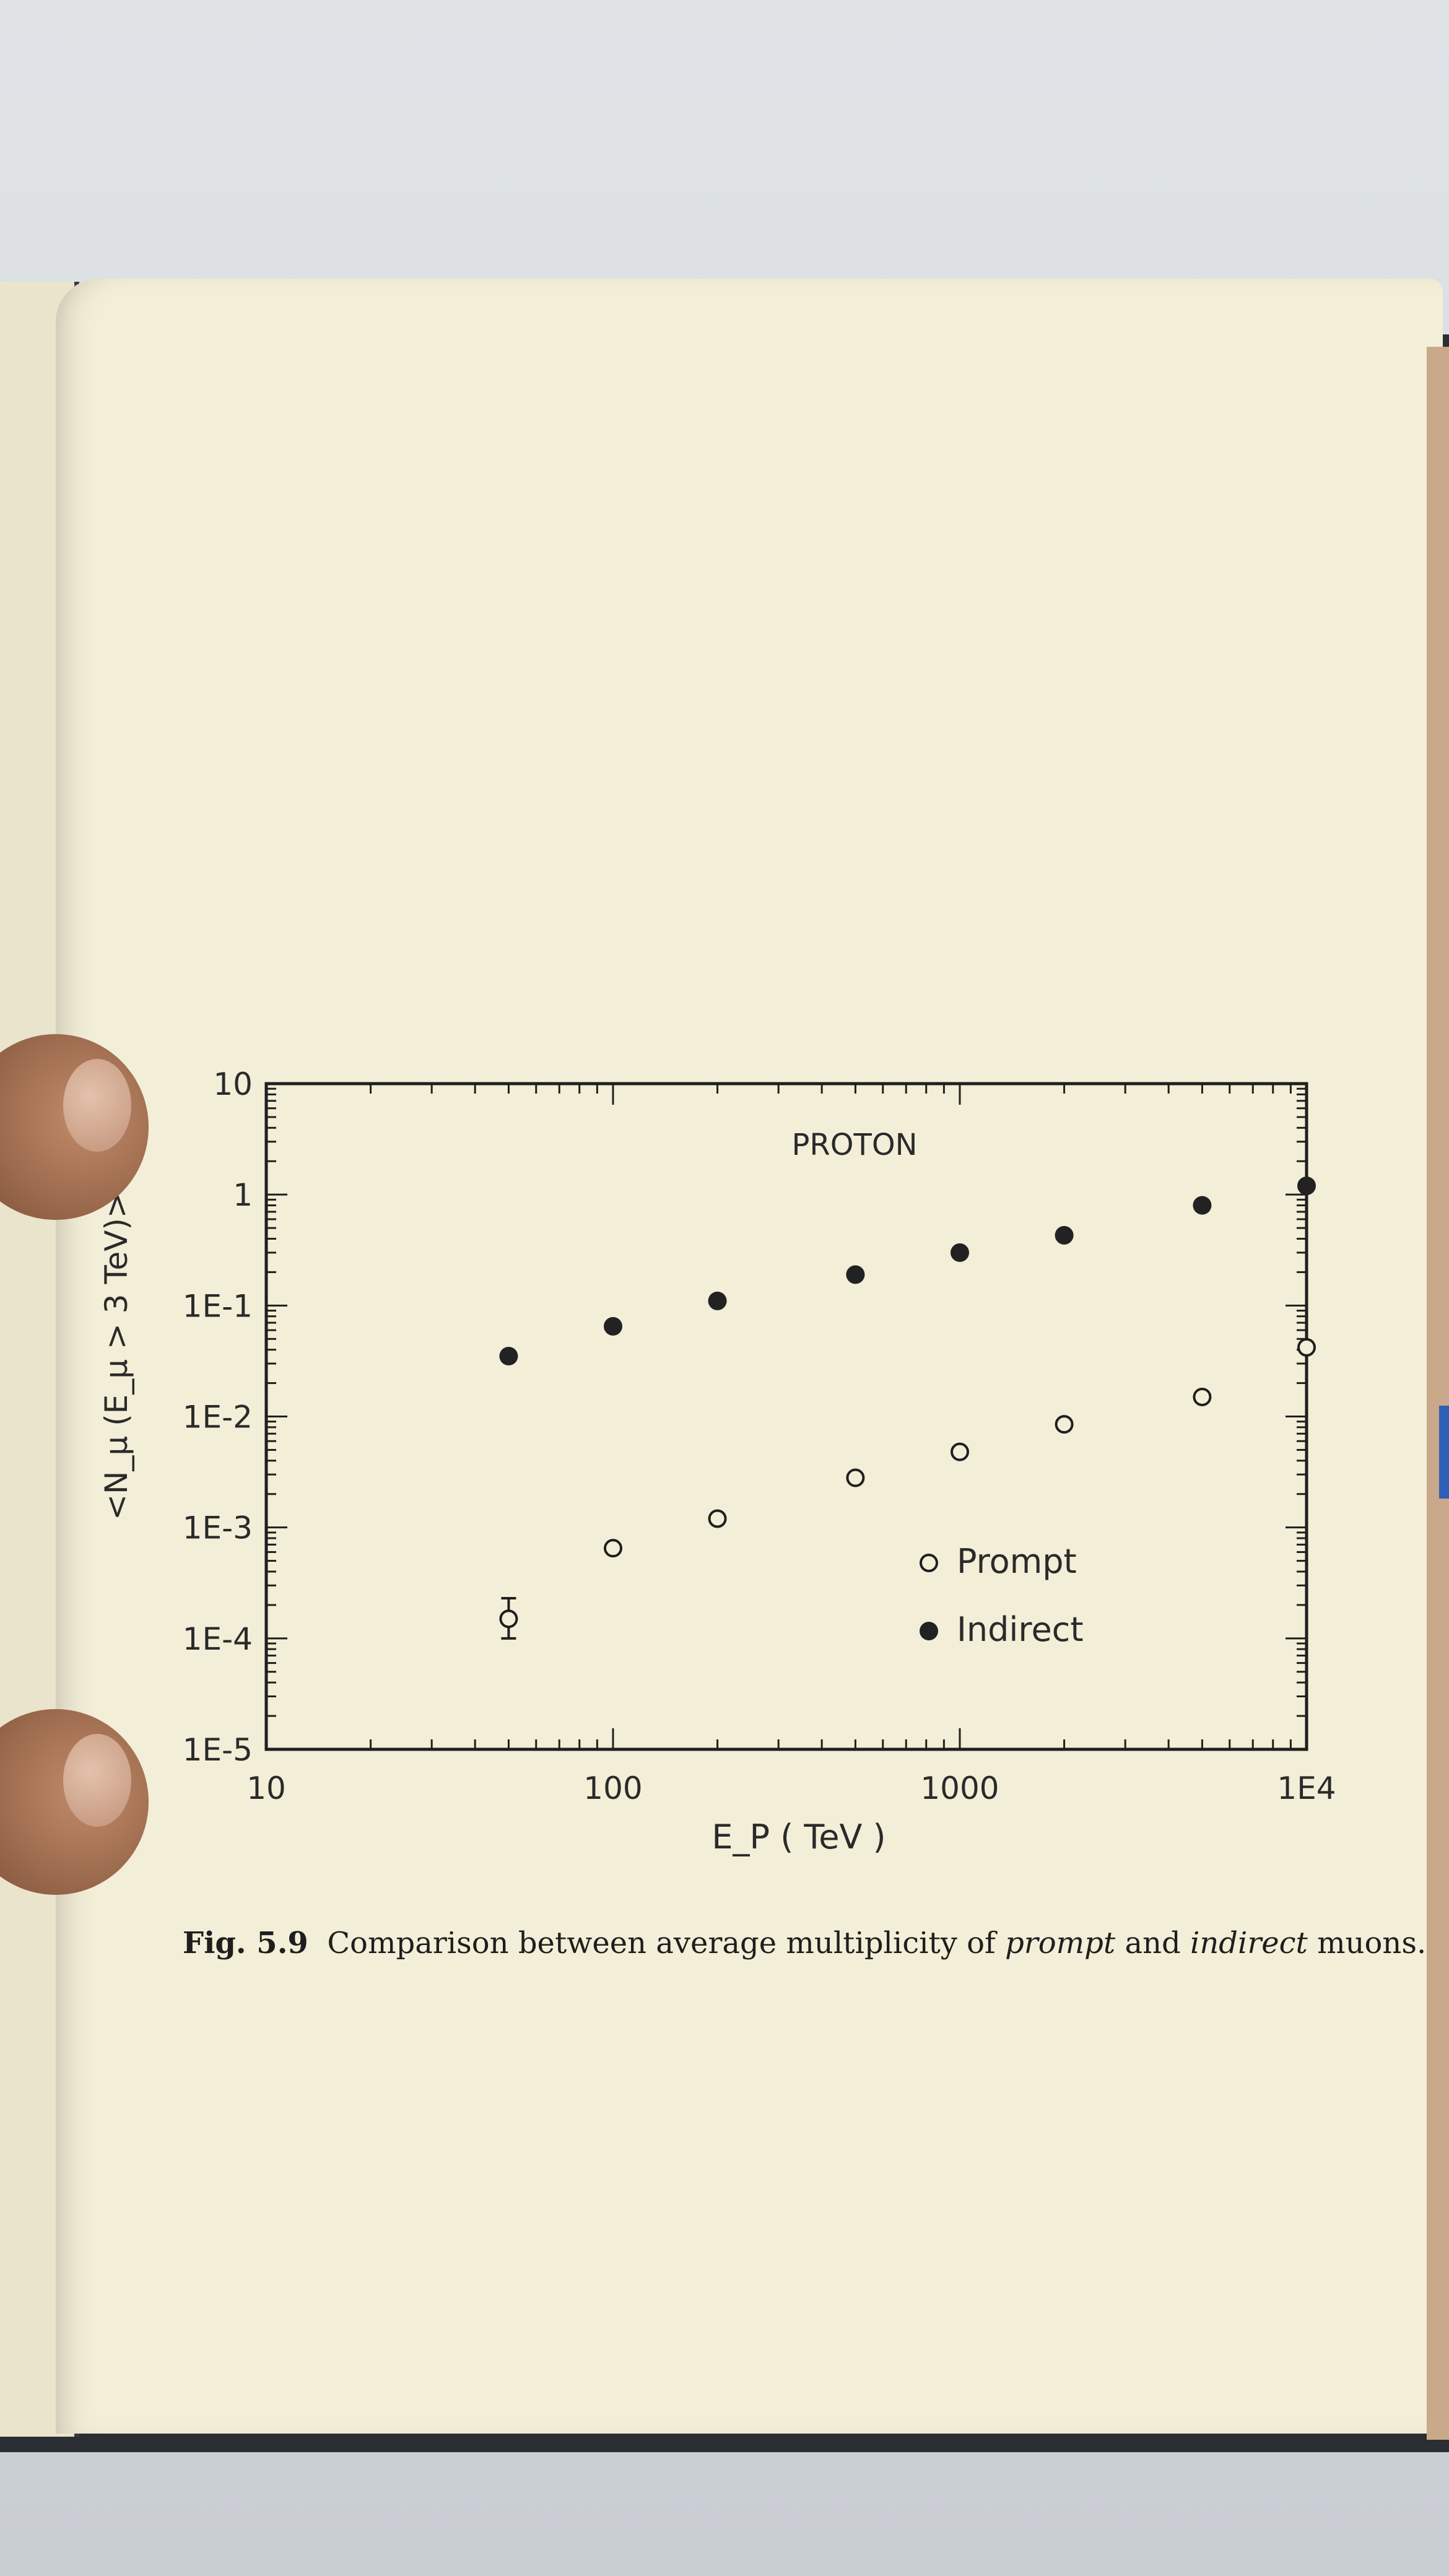 This screenshot has height=2576, width=1449. I want to click on caption-text-middle: and, so click(1152, 1943).